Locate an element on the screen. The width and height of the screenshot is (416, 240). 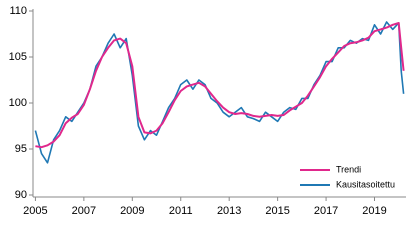
x-tick-label: 2009 is located at coordinates (132, 211).